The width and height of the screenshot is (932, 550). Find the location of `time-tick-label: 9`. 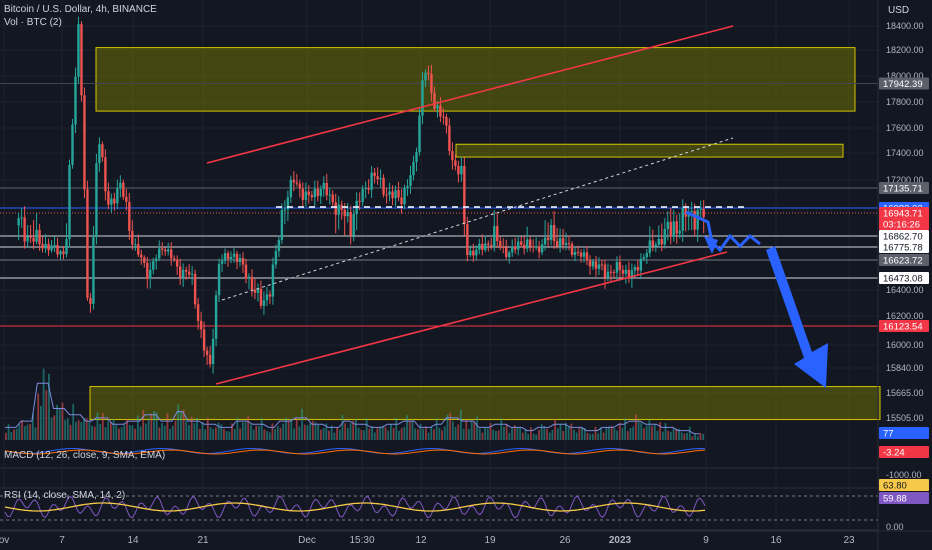

time-tick-label: 9 is located at coordinates (706, 540).